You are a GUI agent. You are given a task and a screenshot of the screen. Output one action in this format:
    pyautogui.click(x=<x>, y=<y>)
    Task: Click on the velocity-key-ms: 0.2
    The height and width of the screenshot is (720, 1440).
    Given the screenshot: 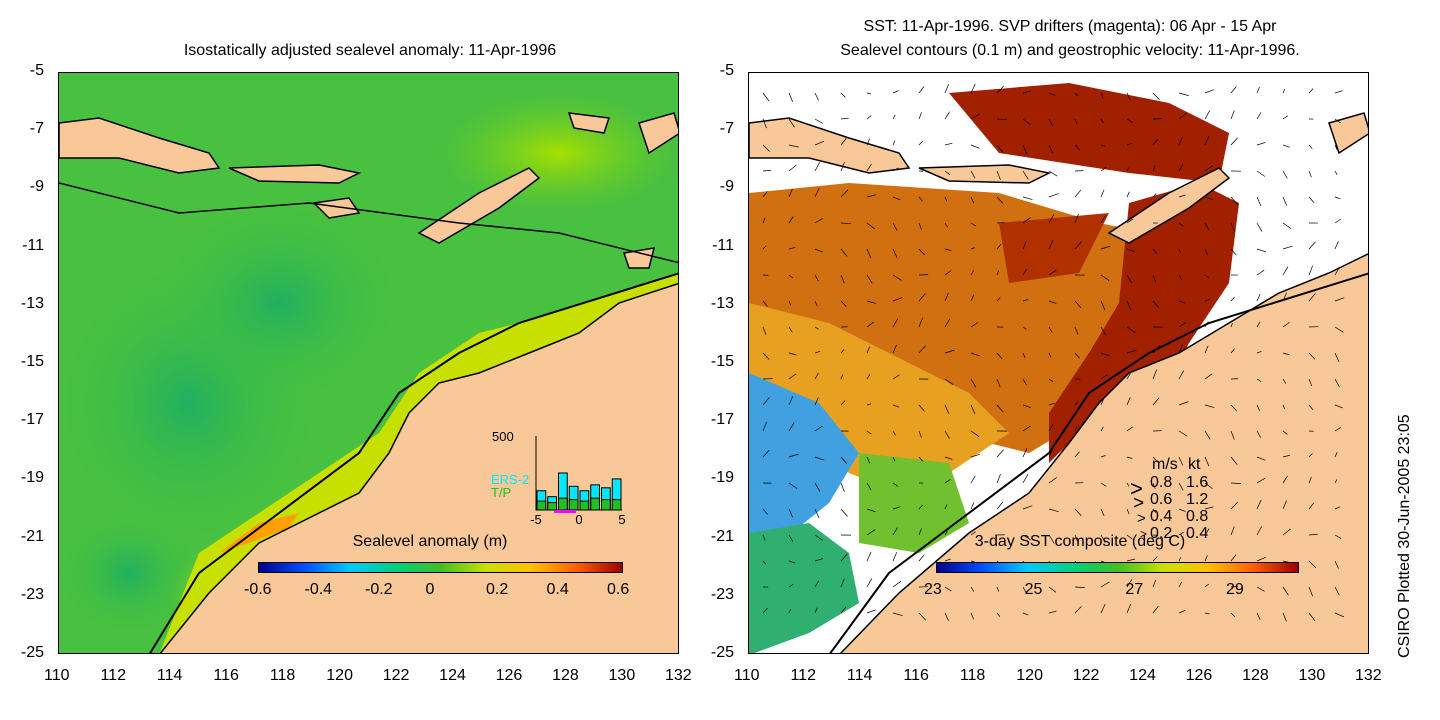 What is the action you would take?
    pyautogui.click(x=1161, y=533)
    